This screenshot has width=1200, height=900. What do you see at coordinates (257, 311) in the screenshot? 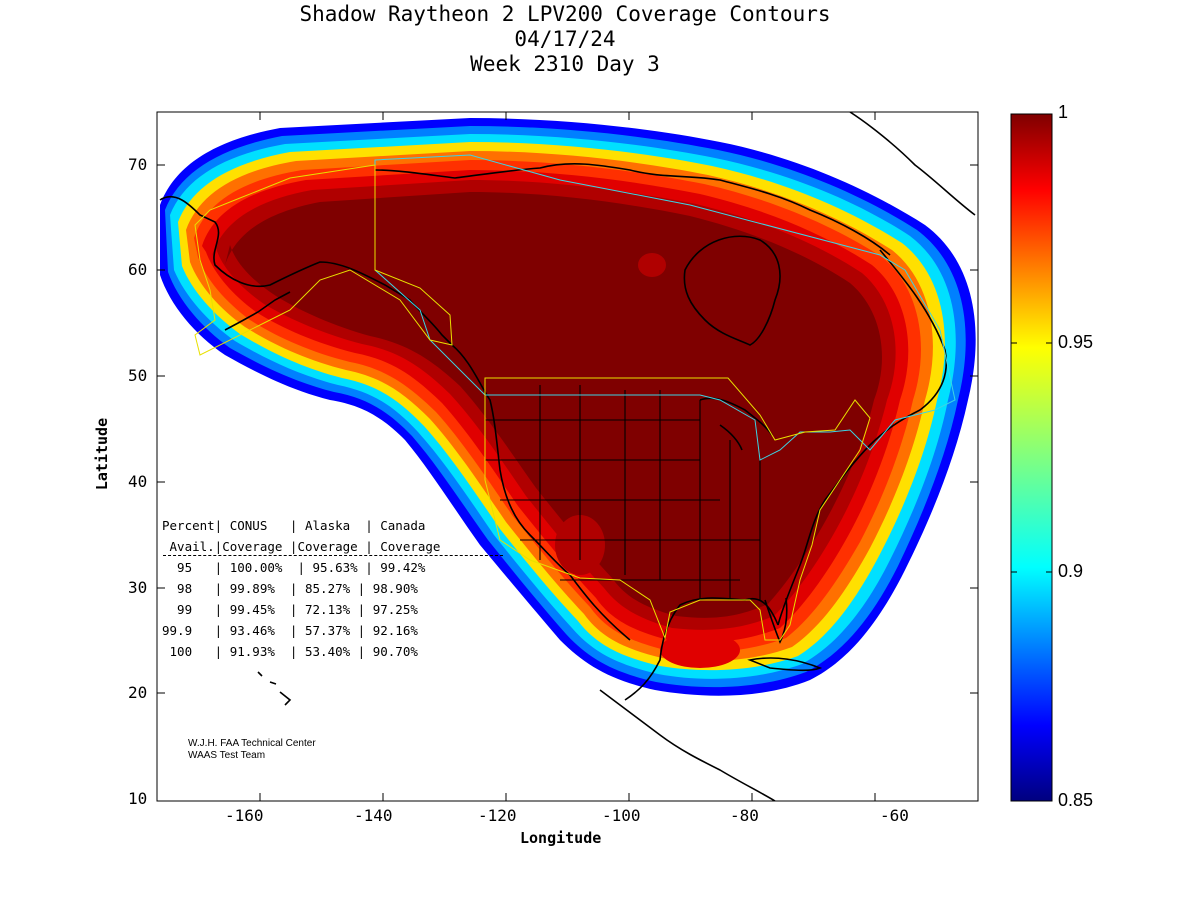
I see `aleutians` at bounding box center [257, 311].